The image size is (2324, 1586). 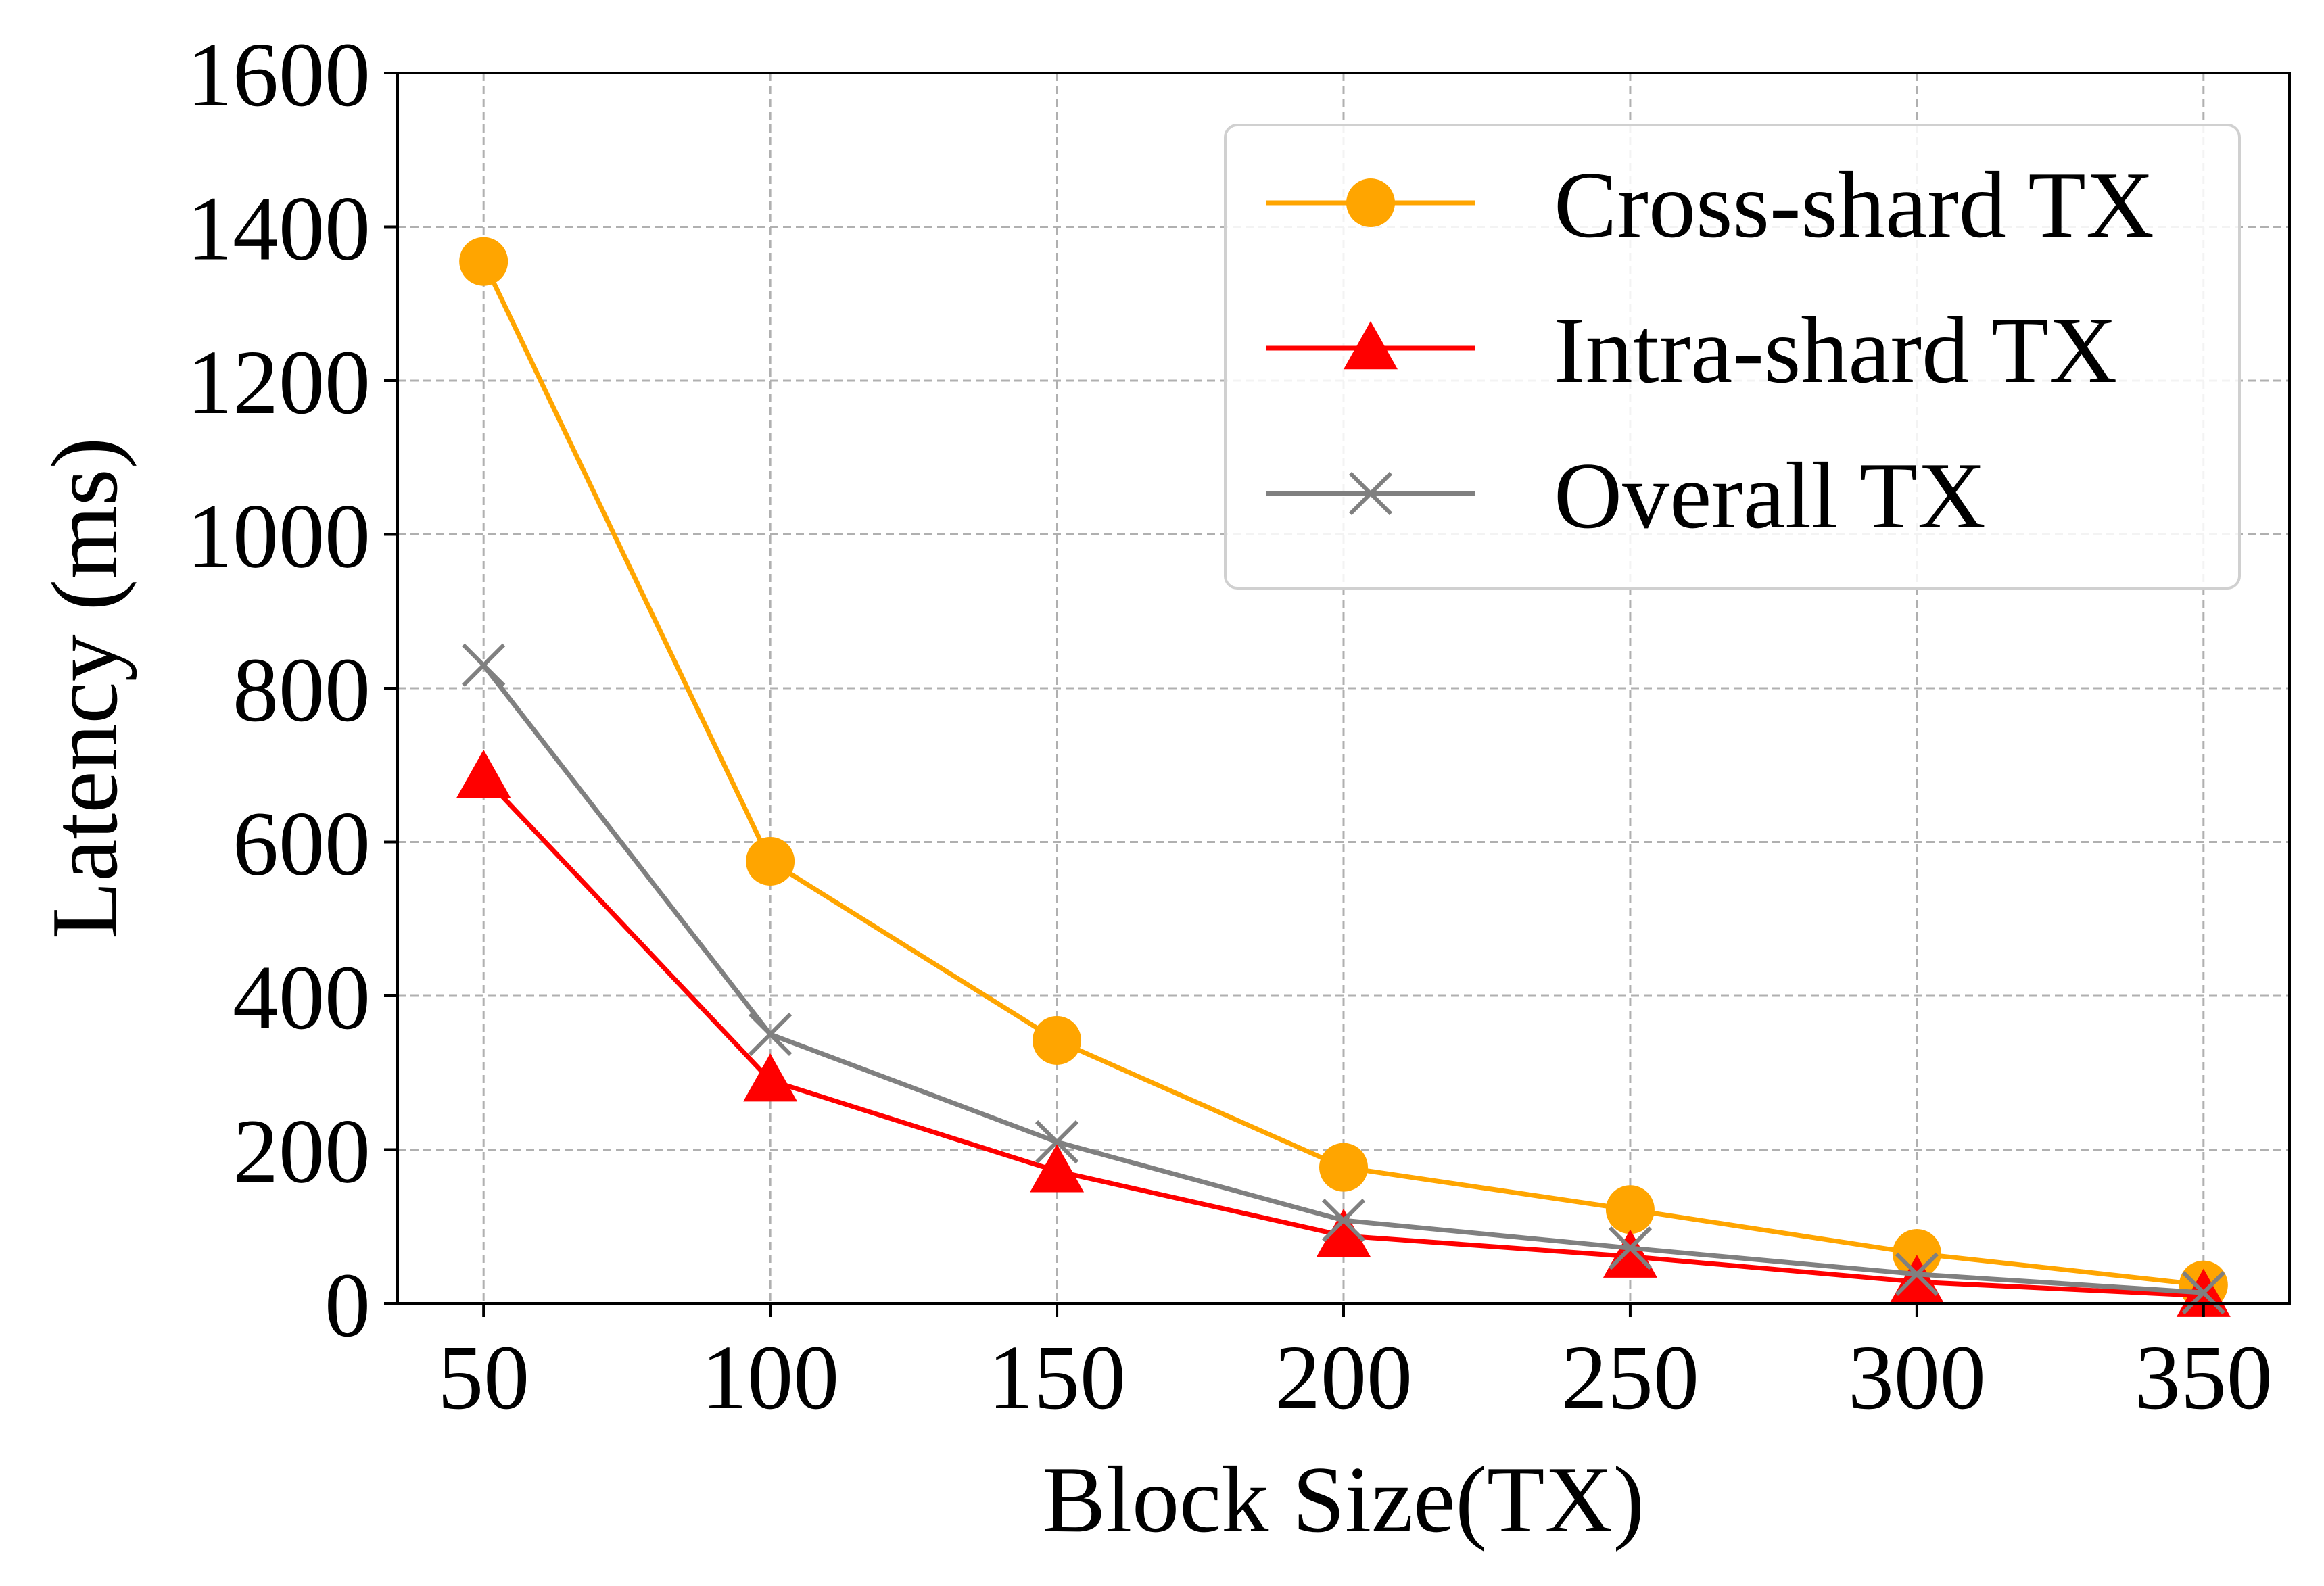 What do you see at coordinates (279, 383) in the screenshot?
I see `y-tick-label: 1200` at bounding box center [279, 383].